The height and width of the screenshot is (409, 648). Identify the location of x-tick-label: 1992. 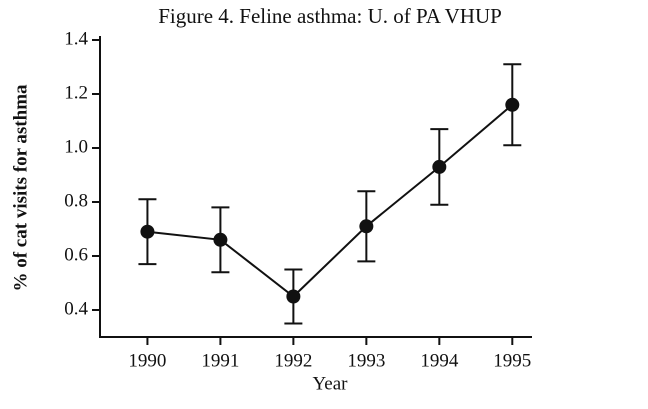
(293, 360).